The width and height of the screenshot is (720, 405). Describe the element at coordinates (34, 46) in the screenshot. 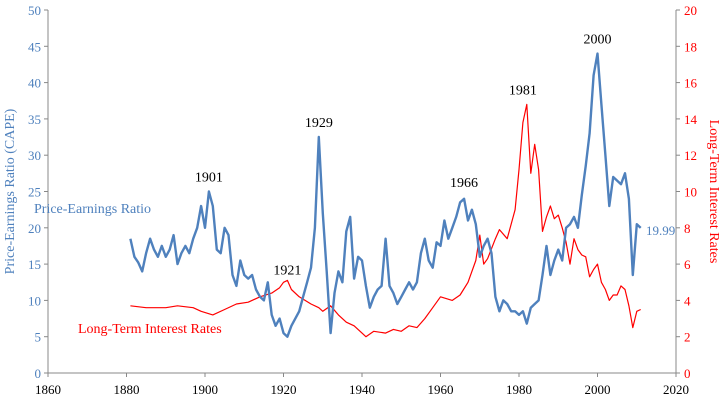

I see `y-left-tick-label: 45` at that location.